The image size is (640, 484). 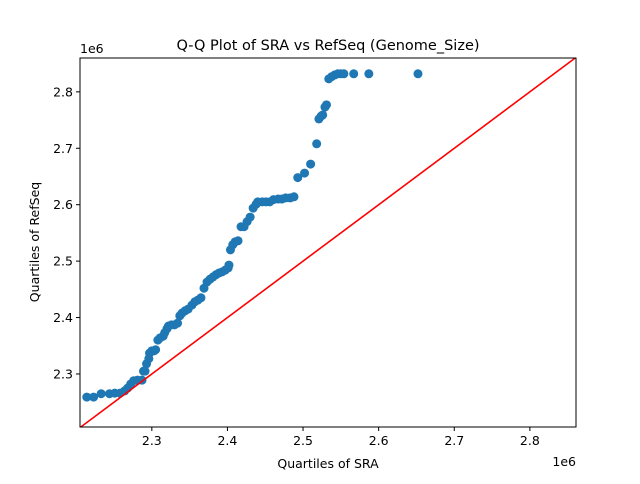 I want to click on x-tick-label: 2.6, so click(x=379, y=440).